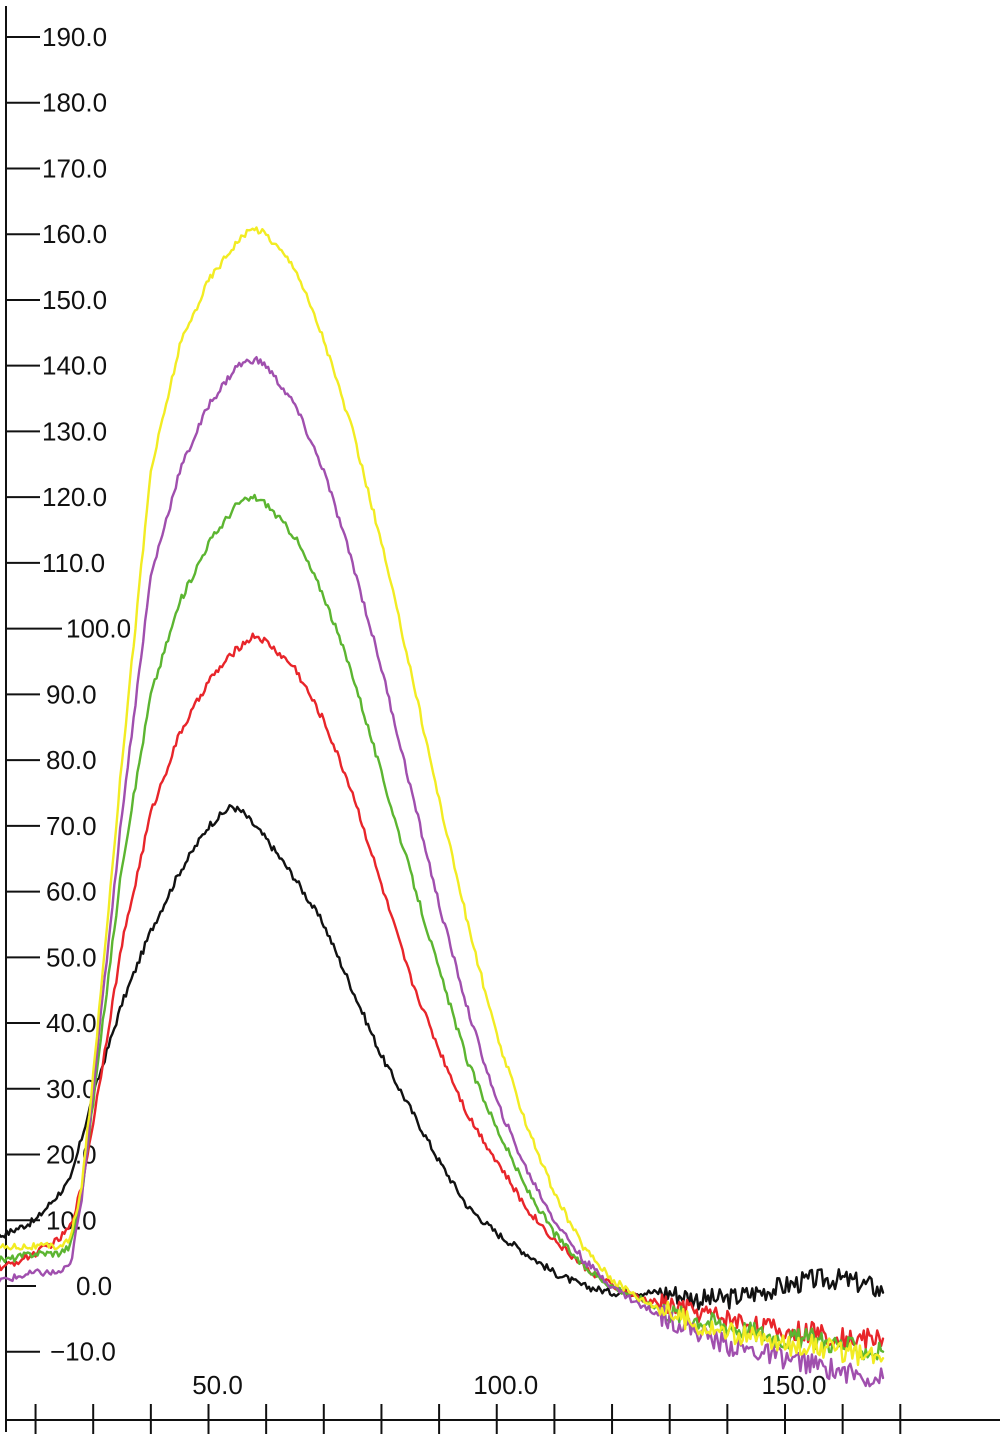 The width and height of the screenshot is (1000, 1438). What do you see at coordinates (217, 1385) in the screenshot?
I see `x-tick-label: 50.0` at bounding box center [217, 1385].